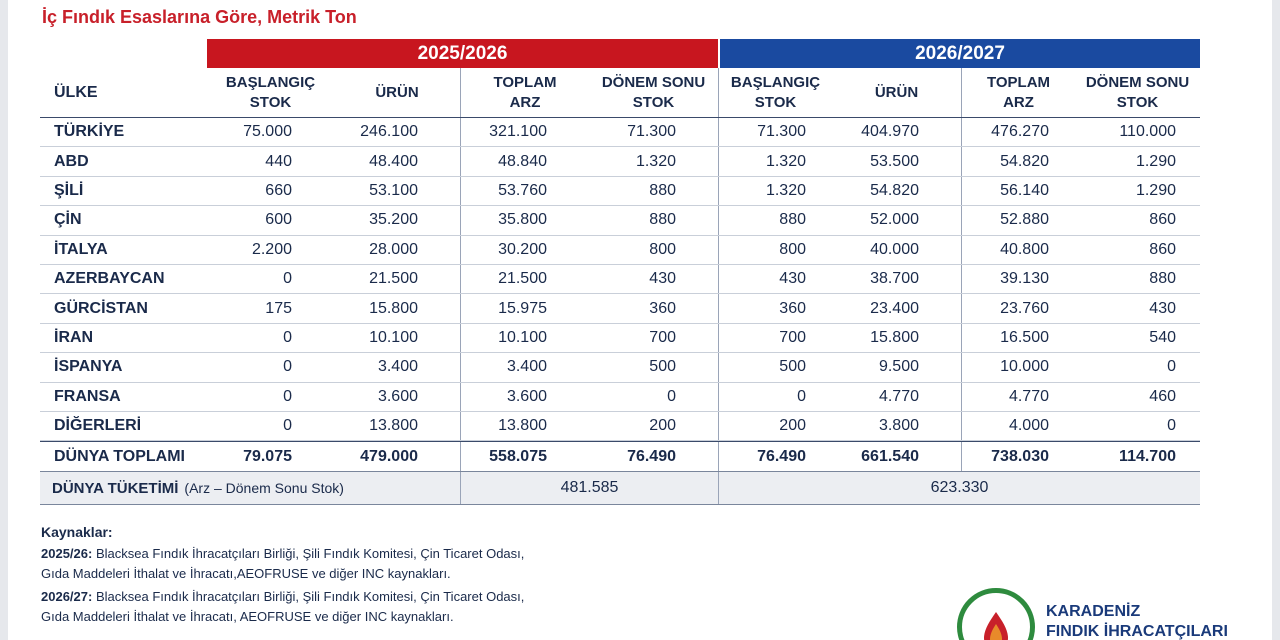 The image size is (1280, 640). What do you see at coordinates (775, 132) in the screenshot?
I see `table-cell: 71.300` at bounding box center [775, 132].